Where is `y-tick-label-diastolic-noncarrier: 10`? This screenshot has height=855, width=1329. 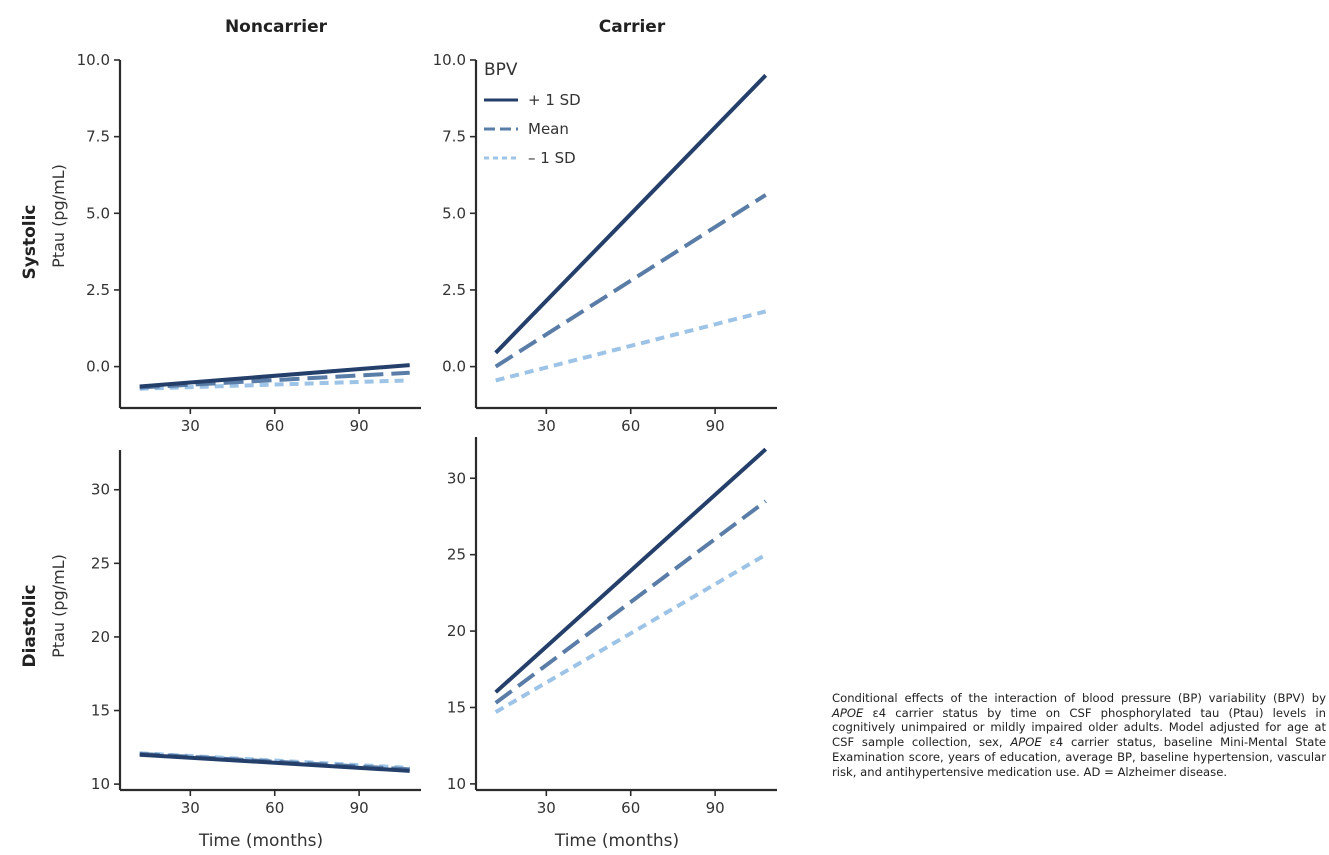
y-tick-label-diastolic-noncarrier: 10 is located at coordinates (100, 784).